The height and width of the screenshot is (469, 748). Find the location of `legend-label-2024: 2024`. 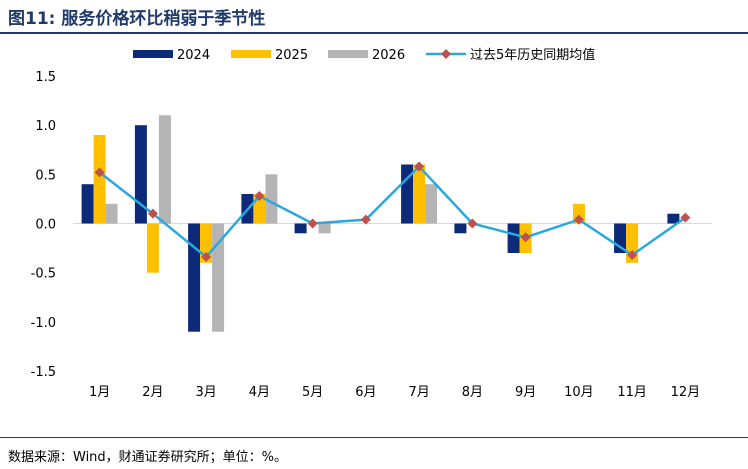

legend-label-2024: 2024 is located at coordinates (193, 55).